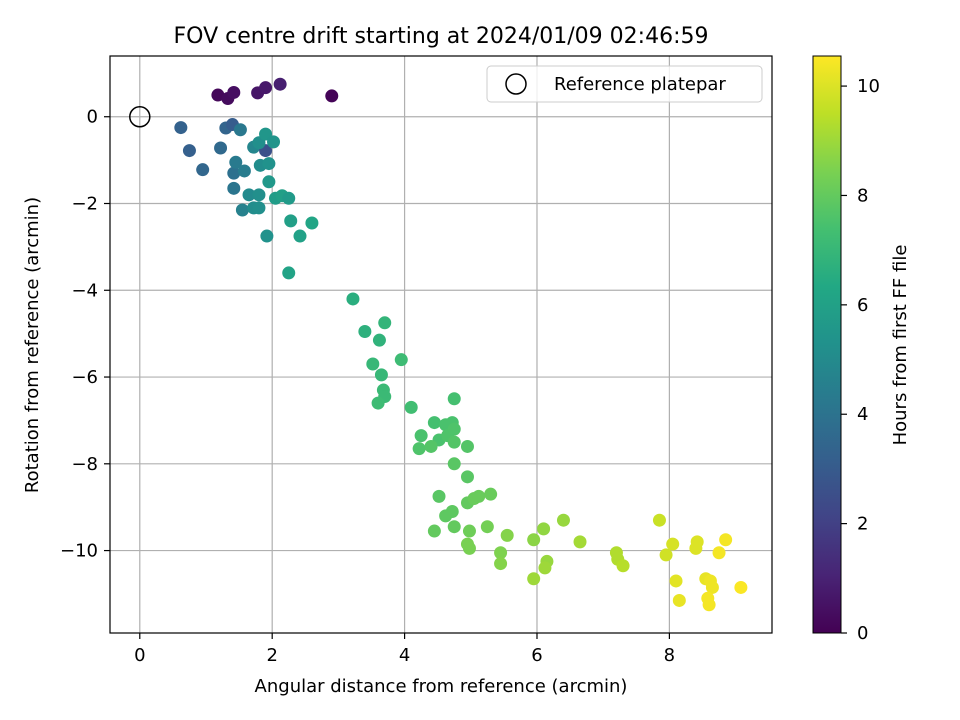 This screenshot has height=720, width=960. Describe the element at coordinates (84, 290) in the screenshot. I see `y-tick-label: −4` at that location.